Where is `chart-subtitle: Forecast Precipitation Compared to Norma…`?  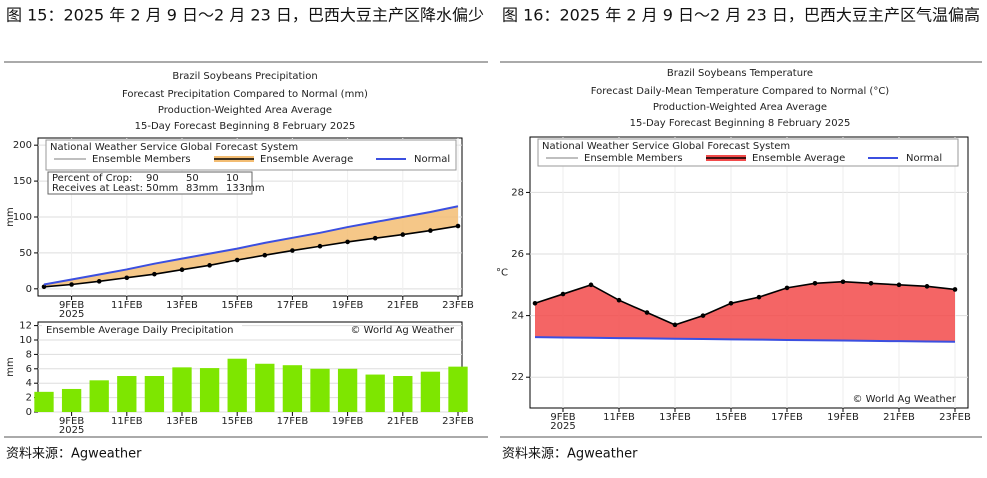 chart-subtitle: Forecast Precipitation Compared to Norma… is located at coordinates (245, 94).